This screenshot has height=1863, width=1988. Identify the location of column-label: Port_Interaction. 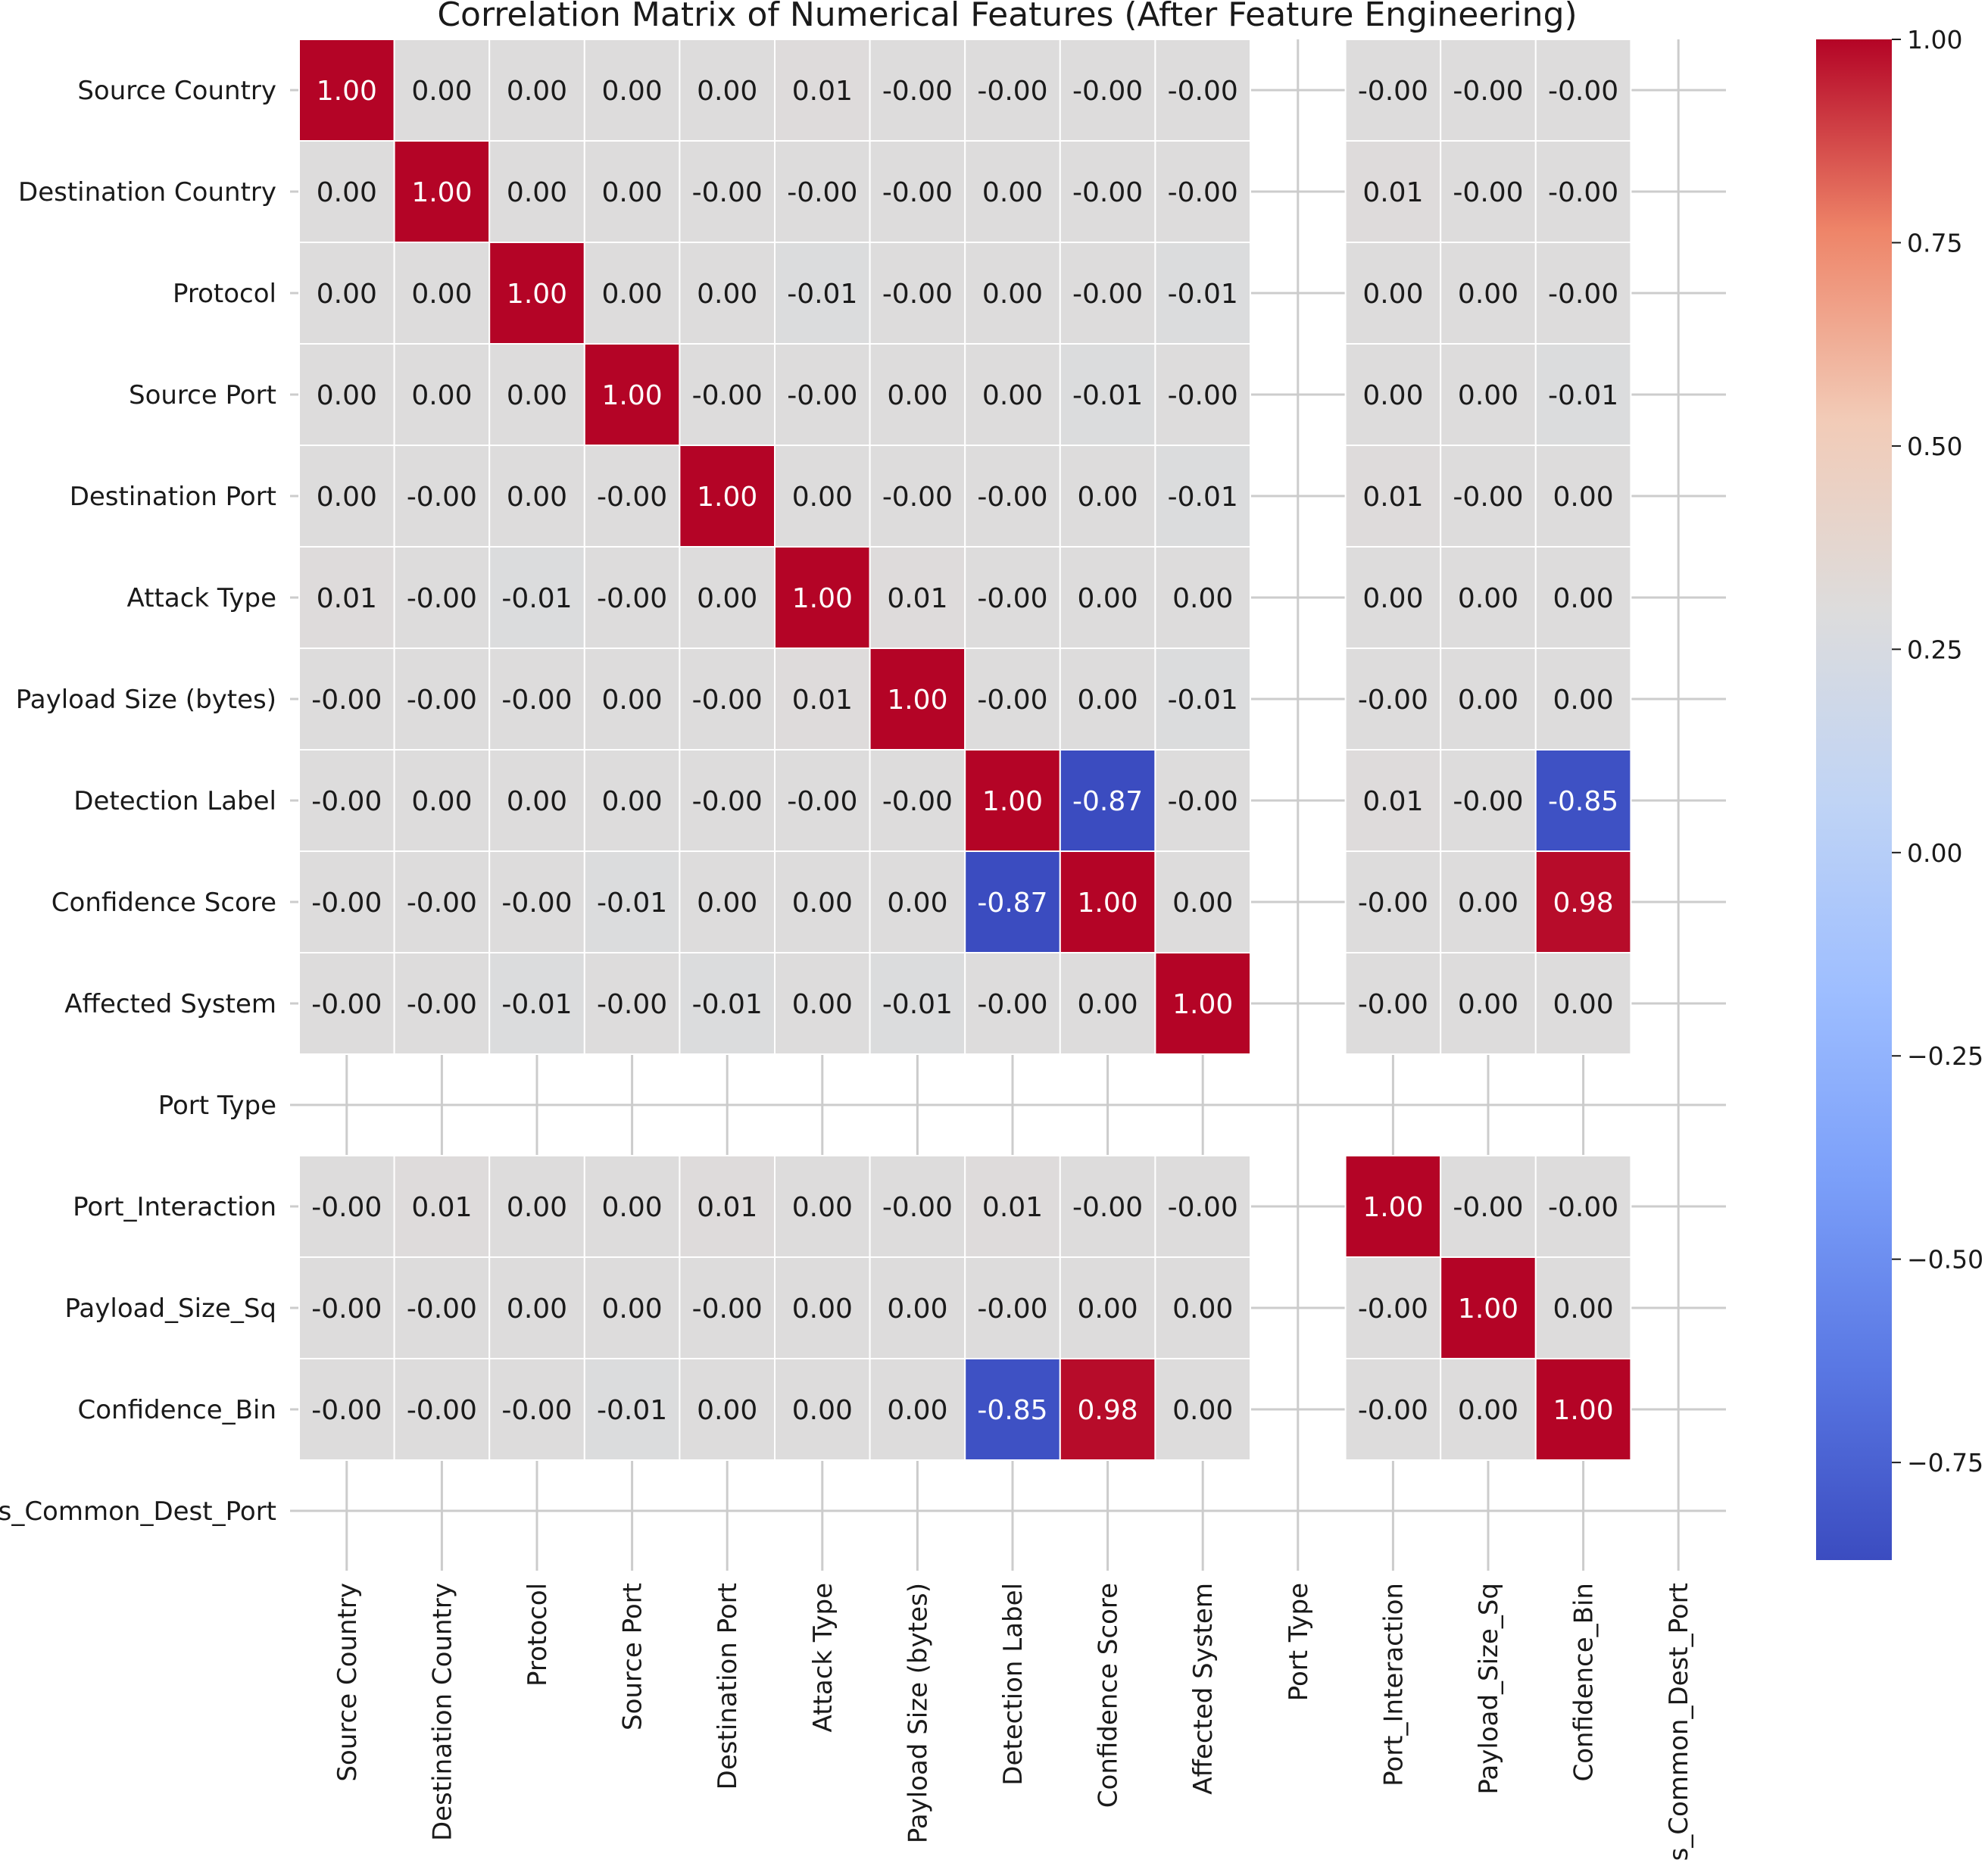
(1393, 1685).